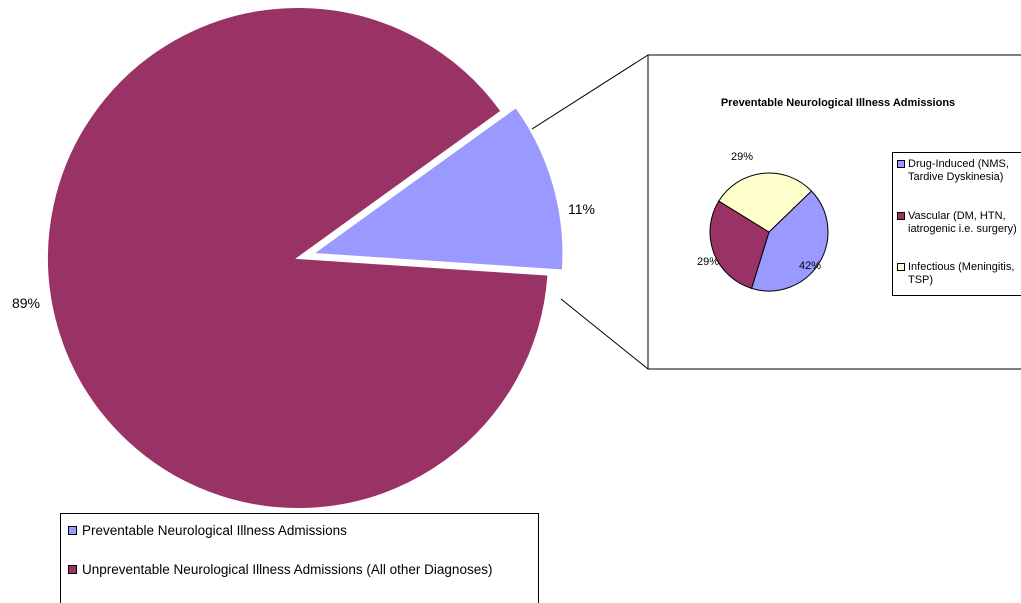 Image resolution: width=1021 pixels, height=603 pixels. What do you see at coordinates (810, 266) in the screenshot?
I see `inset-data-label-drug-induced: 42%` at bounding box center [810, 266].